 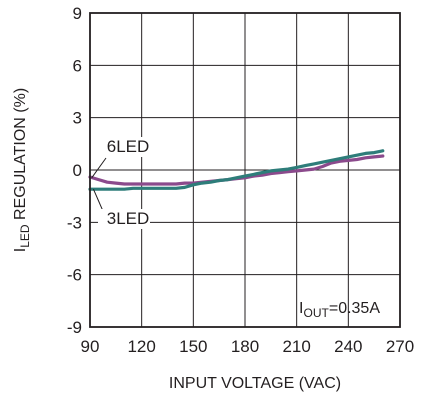 I want to click on x-tick-label: 90, so click(x=90, y=346).